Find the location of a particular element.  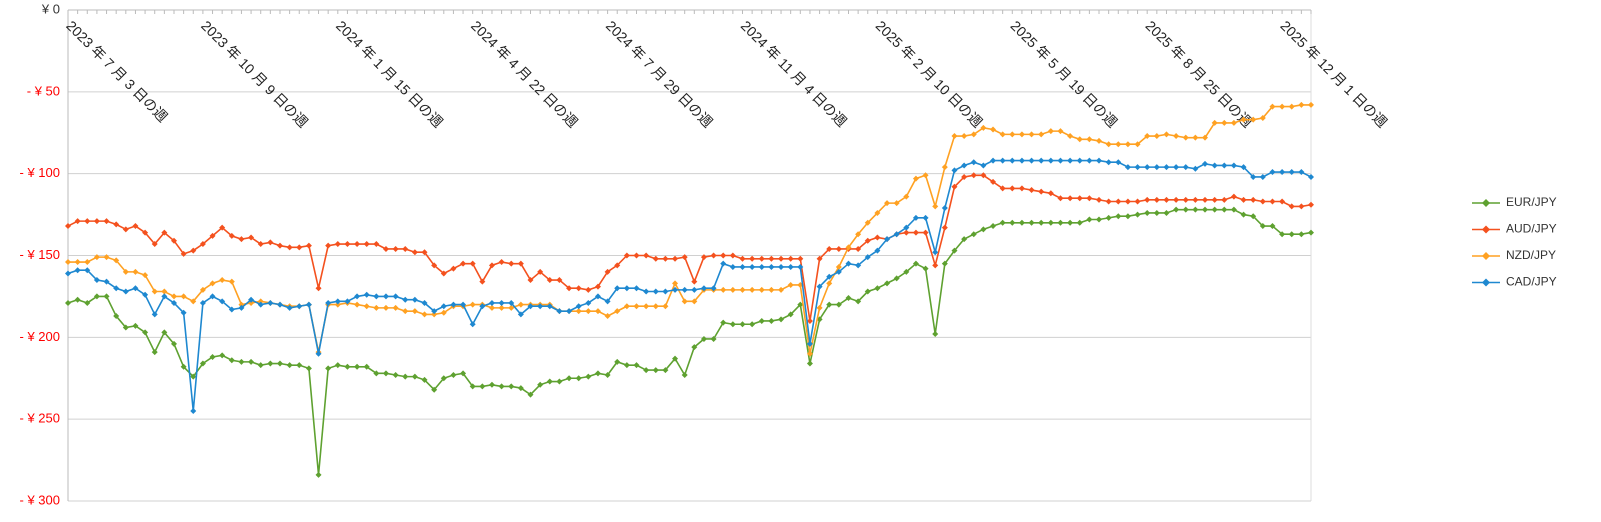

legend-label: NZD/JPY is located at coordinates (1531, 255).